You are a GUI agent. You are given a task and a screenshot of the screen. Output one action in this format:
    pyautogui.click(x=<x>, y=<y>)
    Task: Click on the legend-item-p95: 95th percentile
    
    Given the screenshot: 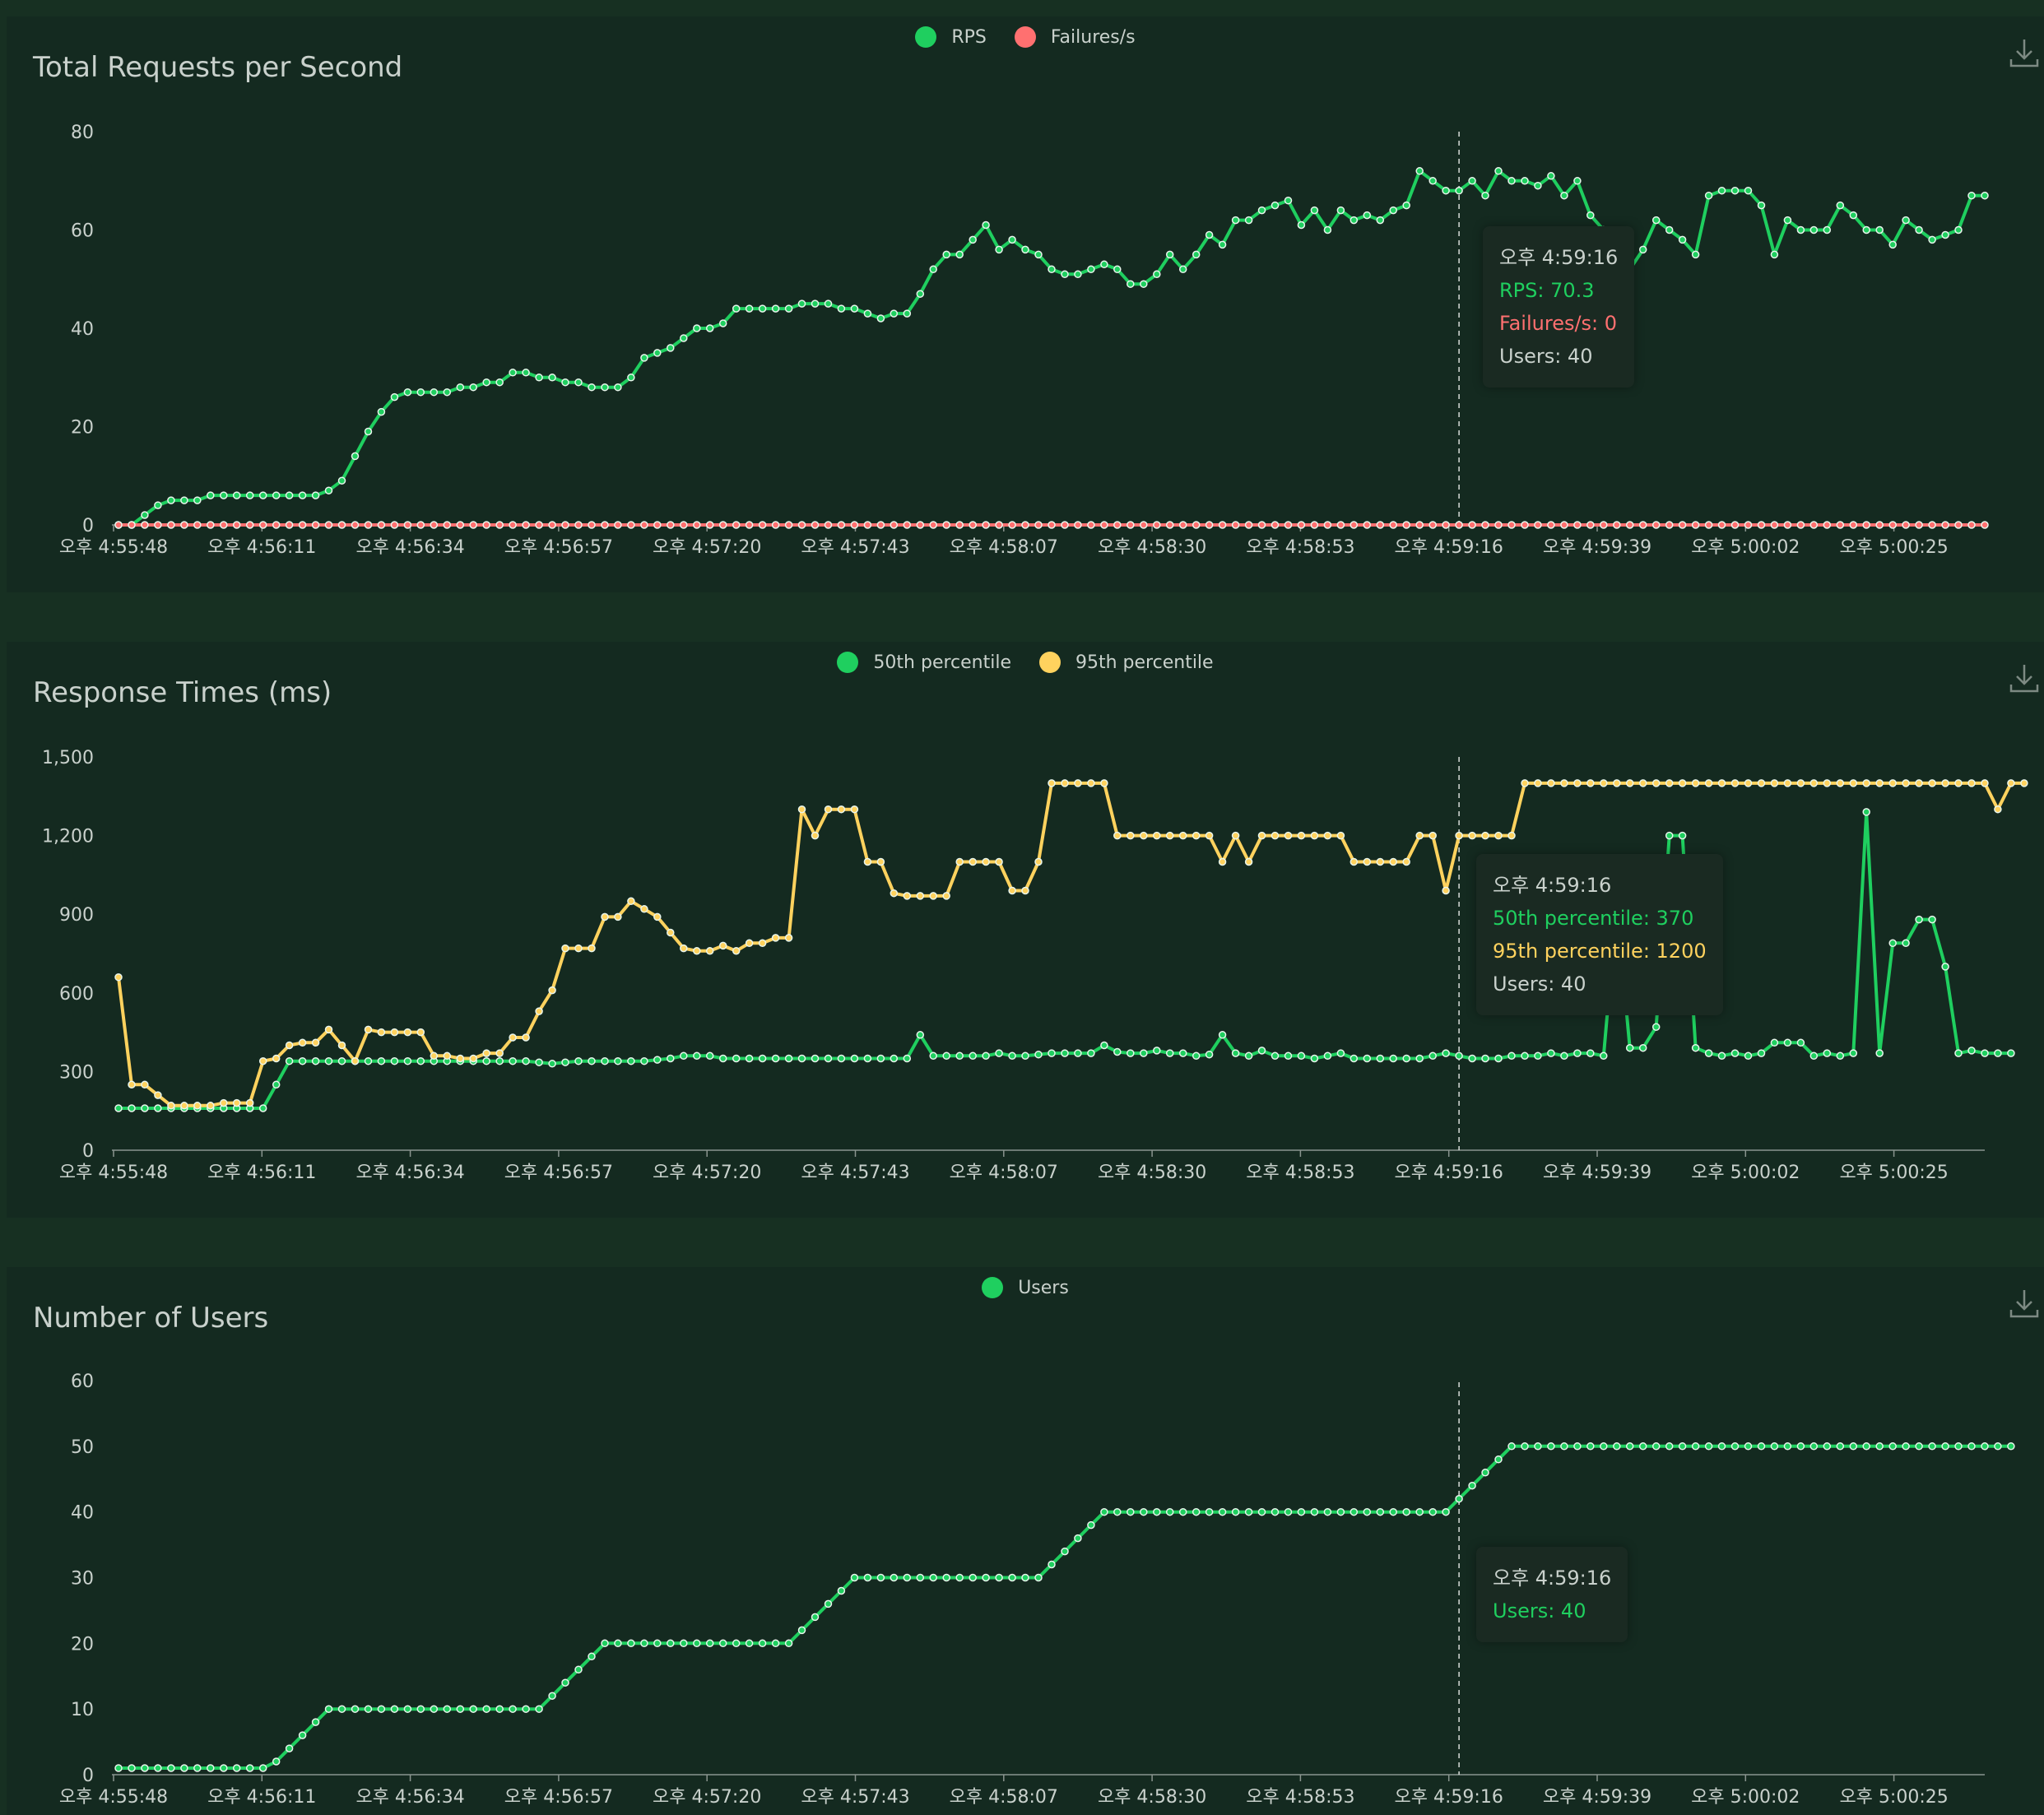 What is the action you would take?
    pyautogui.click(x=1126, y=662)
    